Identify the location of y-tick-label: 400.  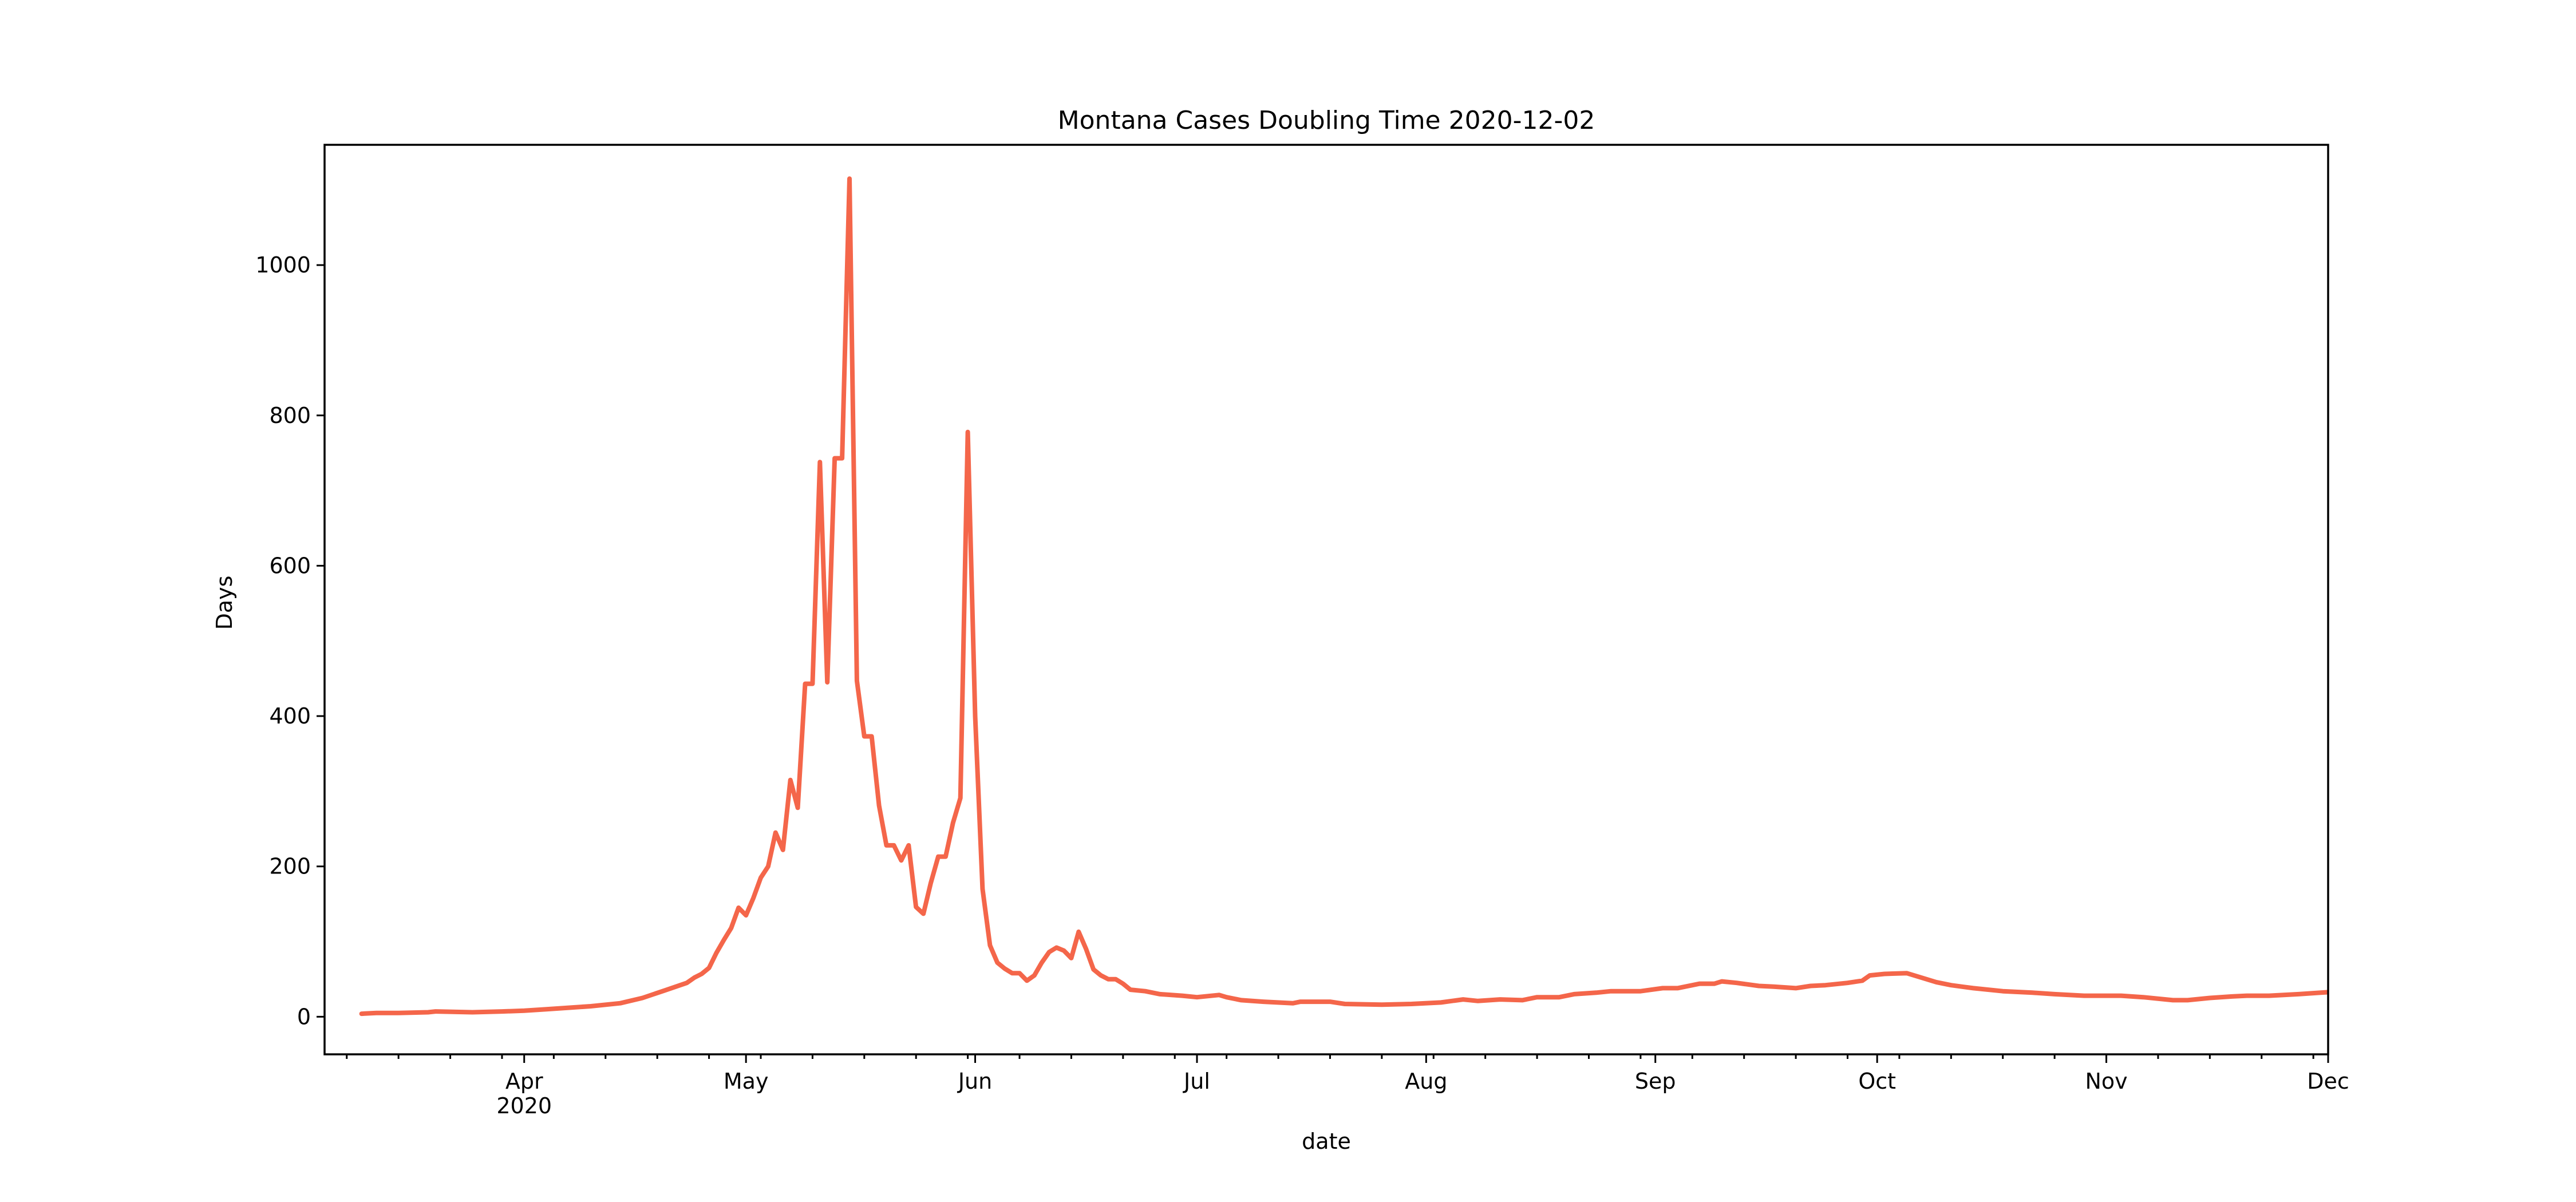
(290, 716).